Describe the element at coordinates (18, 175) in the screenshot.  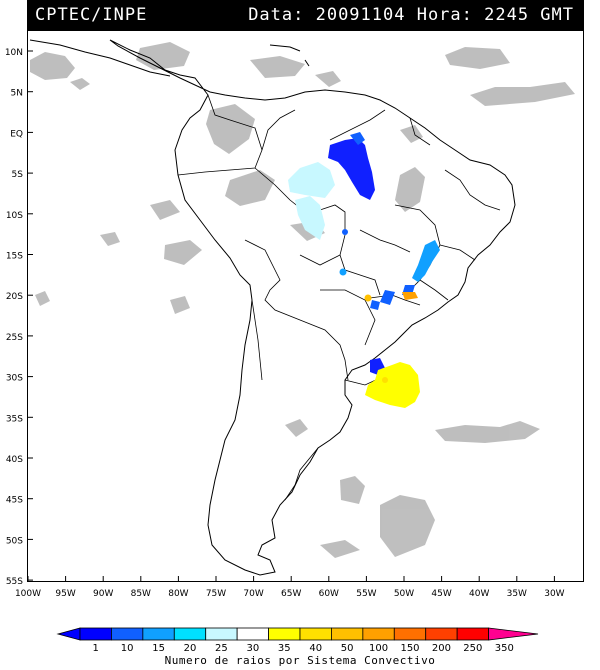
I see `lat-tick-label: 5S` at that location.